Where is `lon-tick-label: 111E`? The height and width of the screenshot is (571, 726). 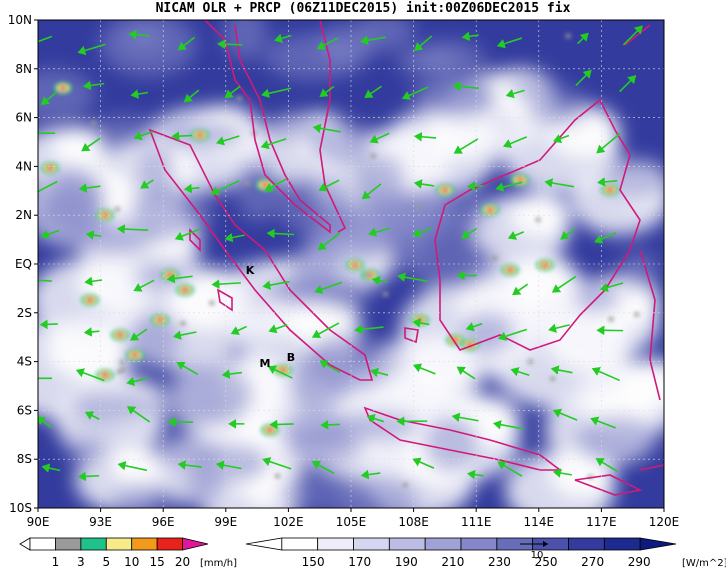
lon-tick-label: 111E is located at coordinates (476, 522).